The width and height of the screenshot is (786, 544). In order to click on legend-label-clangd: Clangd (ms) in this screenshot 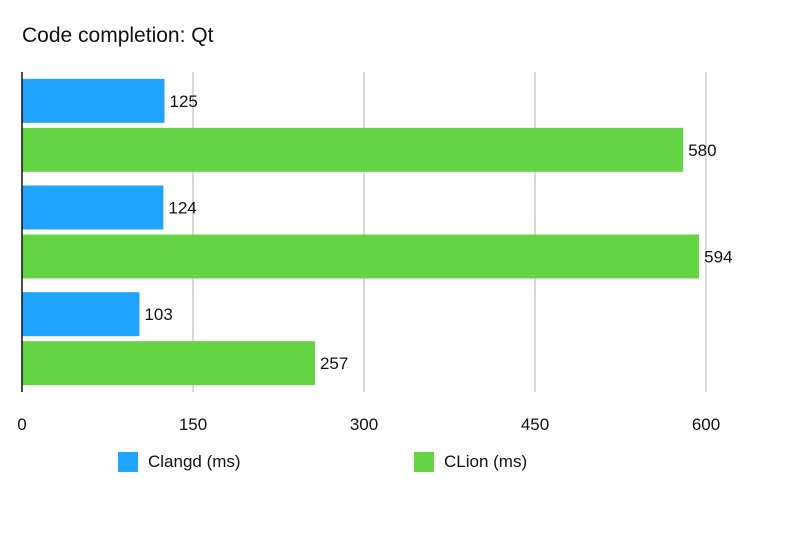, I will do `click(194, 461)`.